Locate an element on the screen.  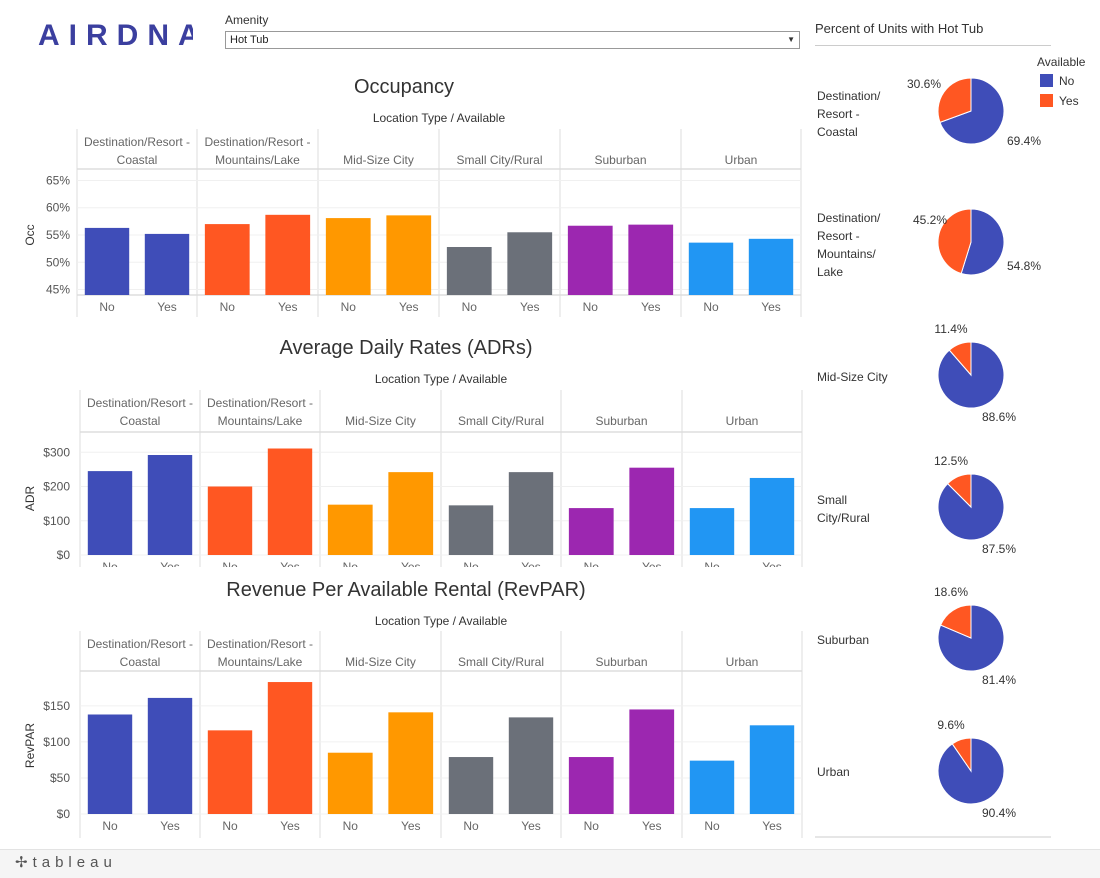
pie-category-label: Small is located at coordinates (832, 500).